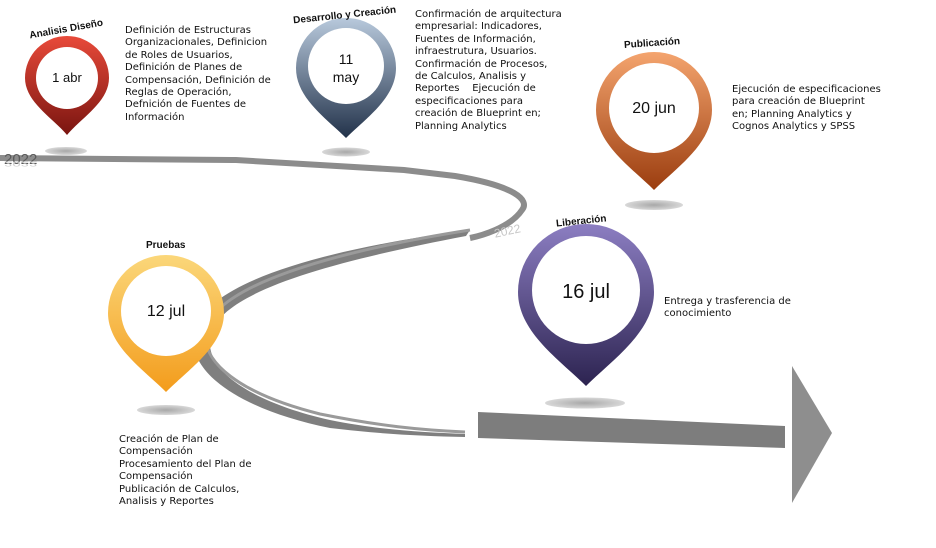 The height and width of the screenshot is (548, 936). What do you see at coordinates (478, 114) in the screenshot?
I see `description-line: creación de Blueprint en;` at bounding box center [478, 114].